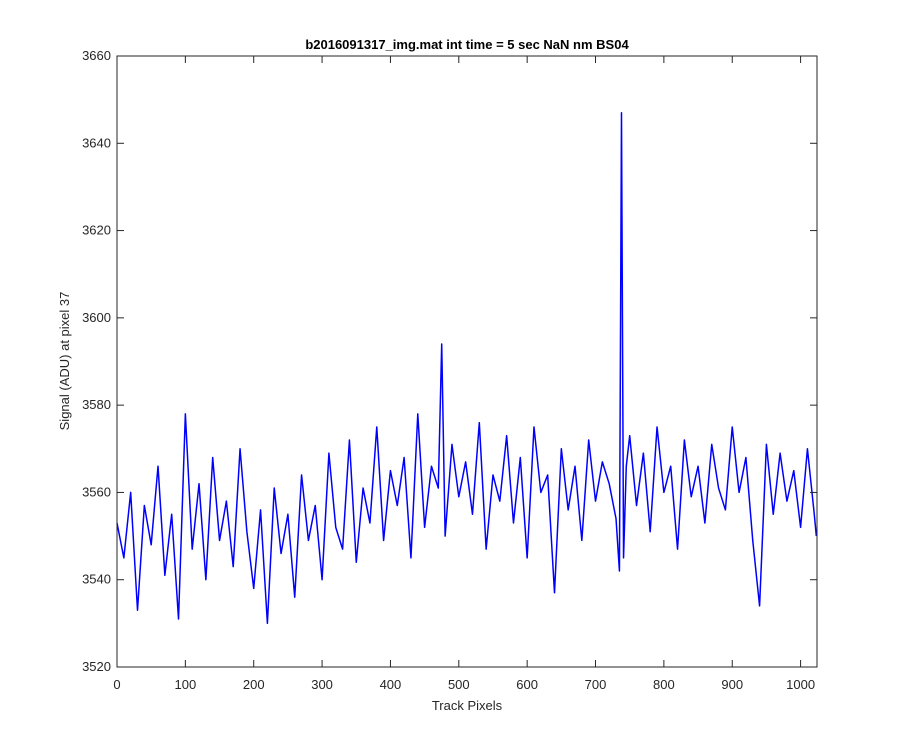  What do you see at coordinates (96, 142) in the screenshot?
I see `y-tick-label: 3640` at bounding box center [96, 142].